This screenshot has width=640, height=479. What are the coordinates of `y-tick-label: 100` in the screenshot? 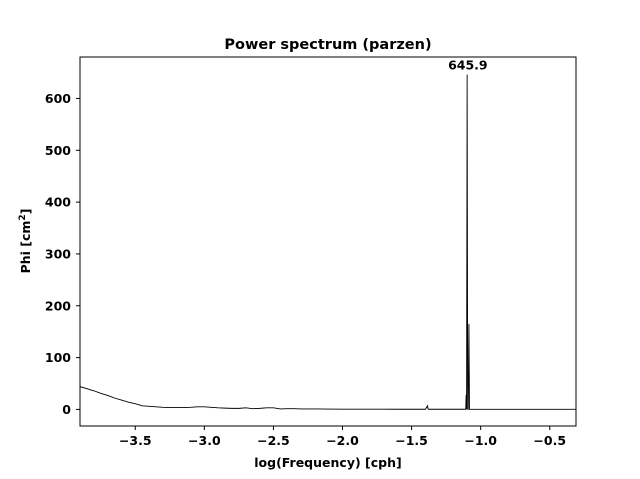 It's located at (58, 357).